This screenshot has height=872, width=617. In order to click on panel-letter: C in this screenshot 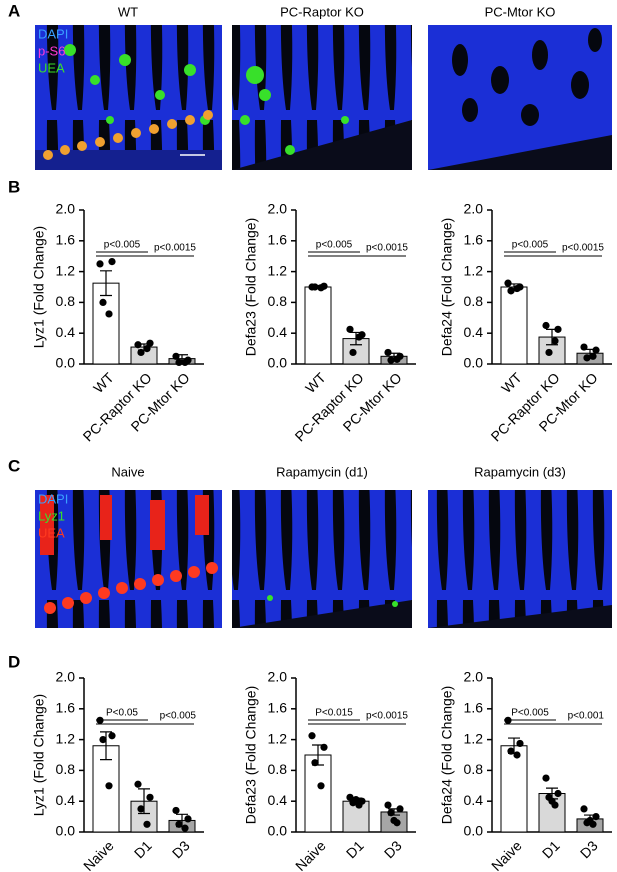, I will do `click(14, 465)`.